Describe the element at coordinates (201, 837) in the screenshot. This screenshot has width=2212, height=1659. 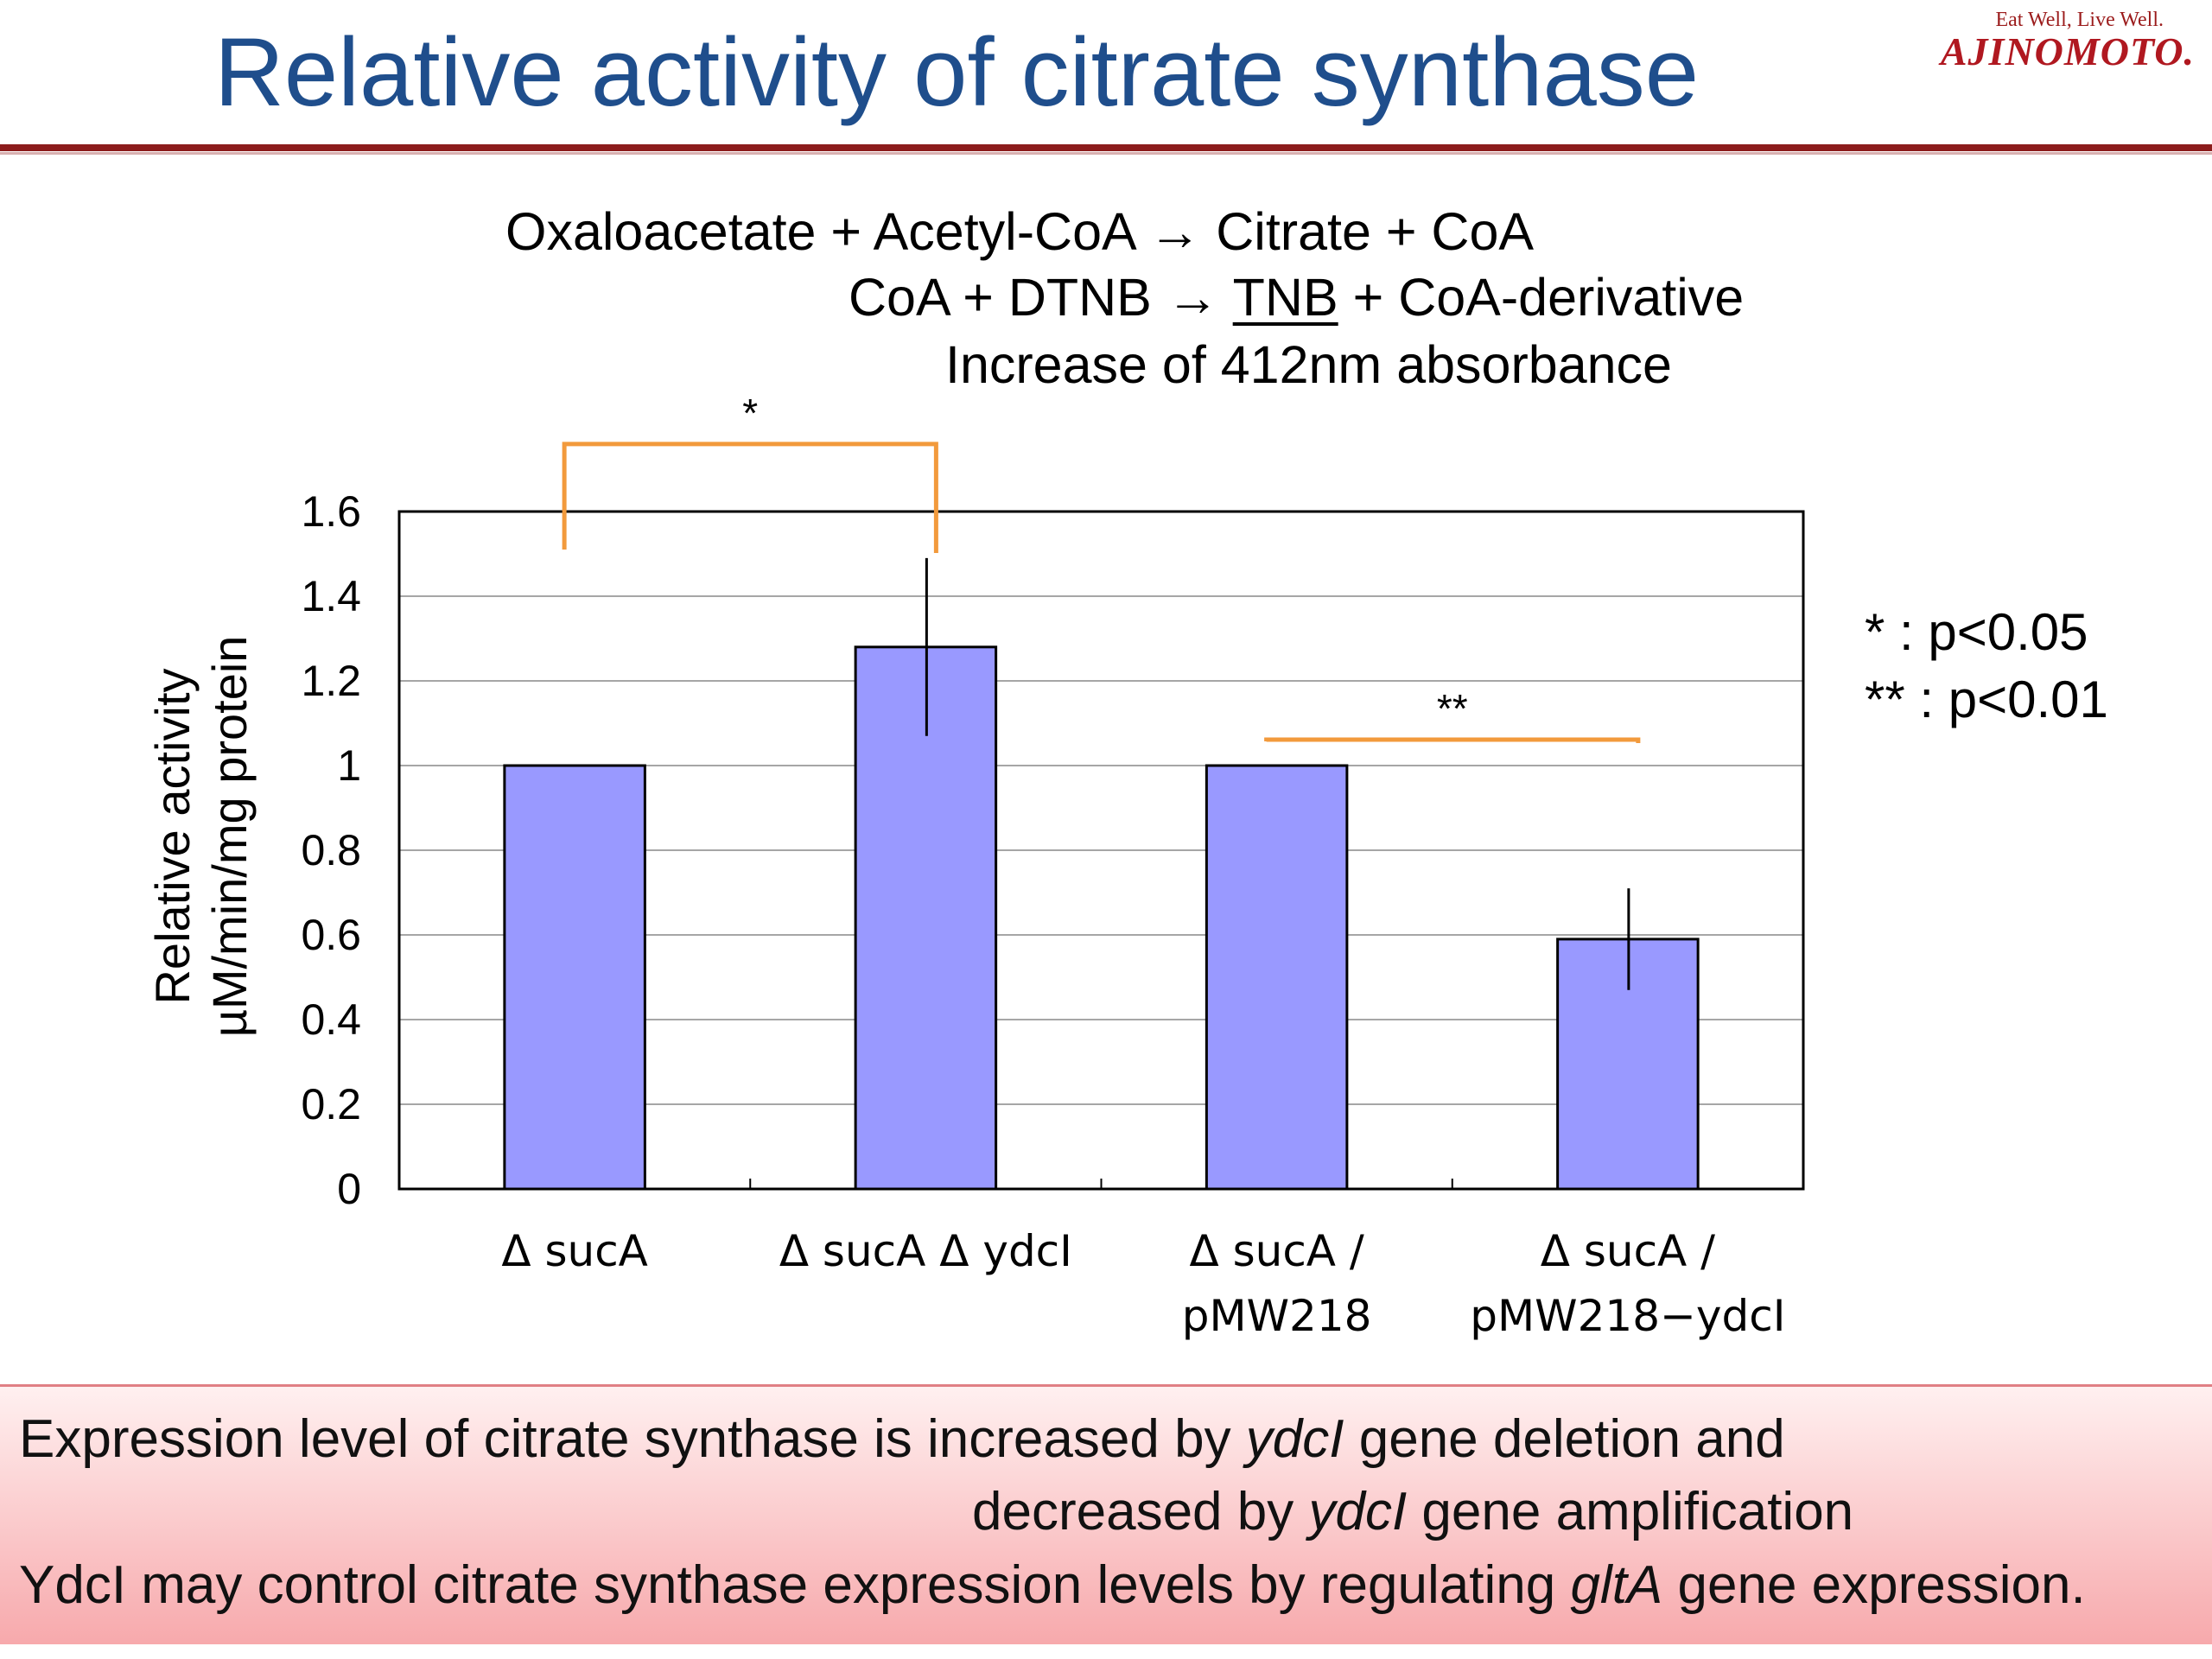
I see `y-axis-title: Relative activity µM/min/mg protein` at that location.